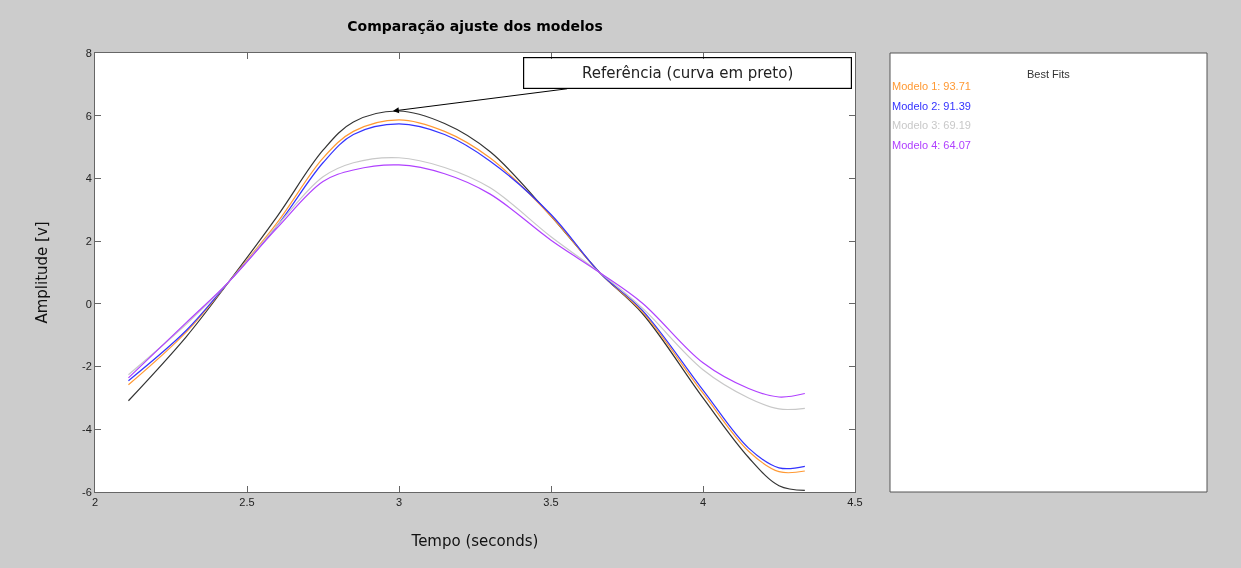 Image resolution: width=1241 pixels, height=568 pixels. I want to click on x-tick-label: 4.5, so click(855, 502).